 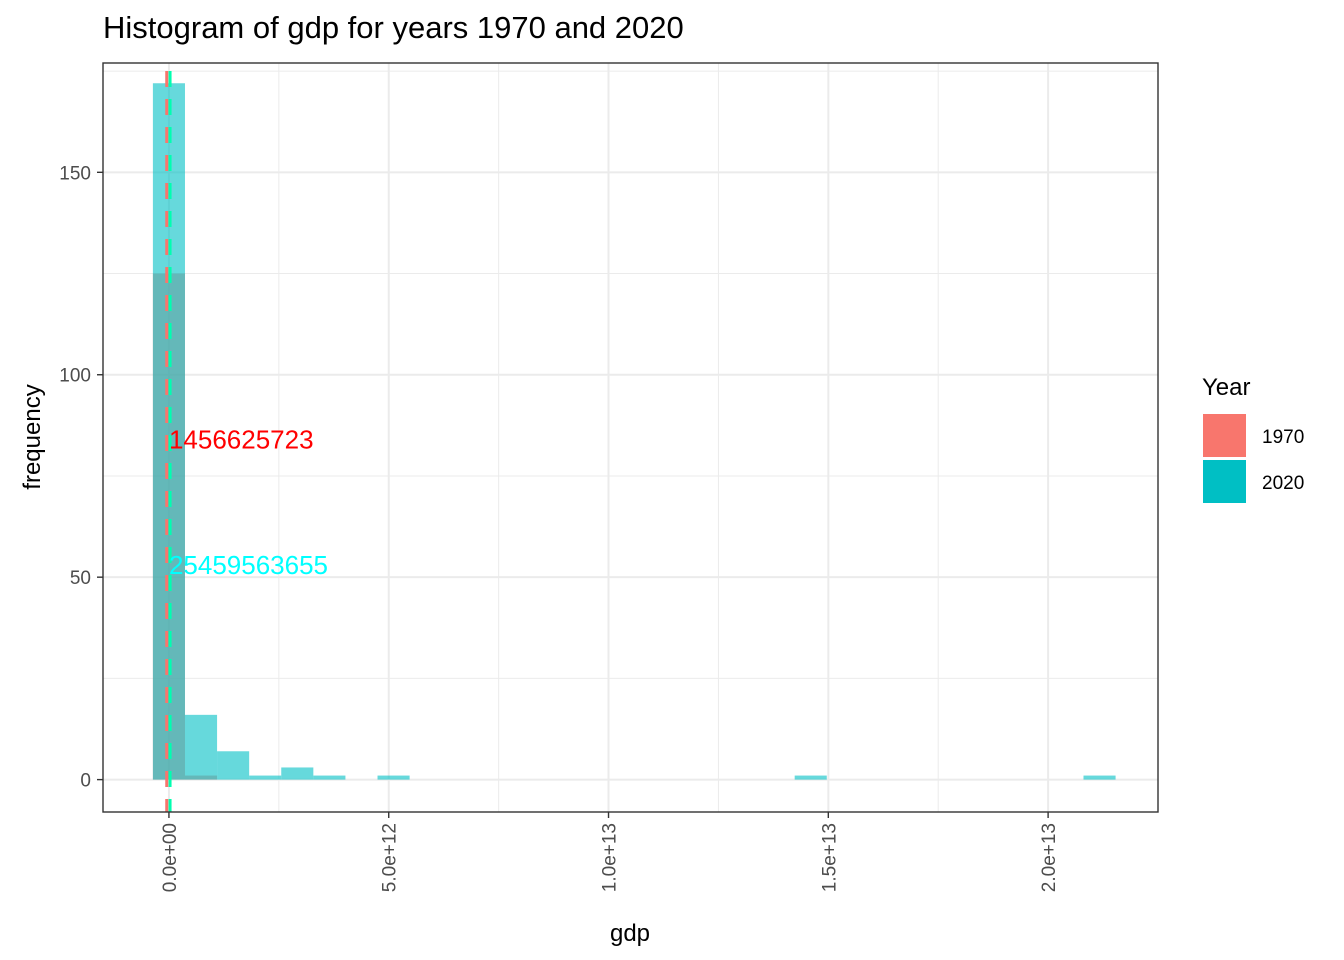 What do you see at coordinates (170, 857) in the screenshot?
I see `x-tick-label: 0.0e+00` at bounding box center [170, 857].